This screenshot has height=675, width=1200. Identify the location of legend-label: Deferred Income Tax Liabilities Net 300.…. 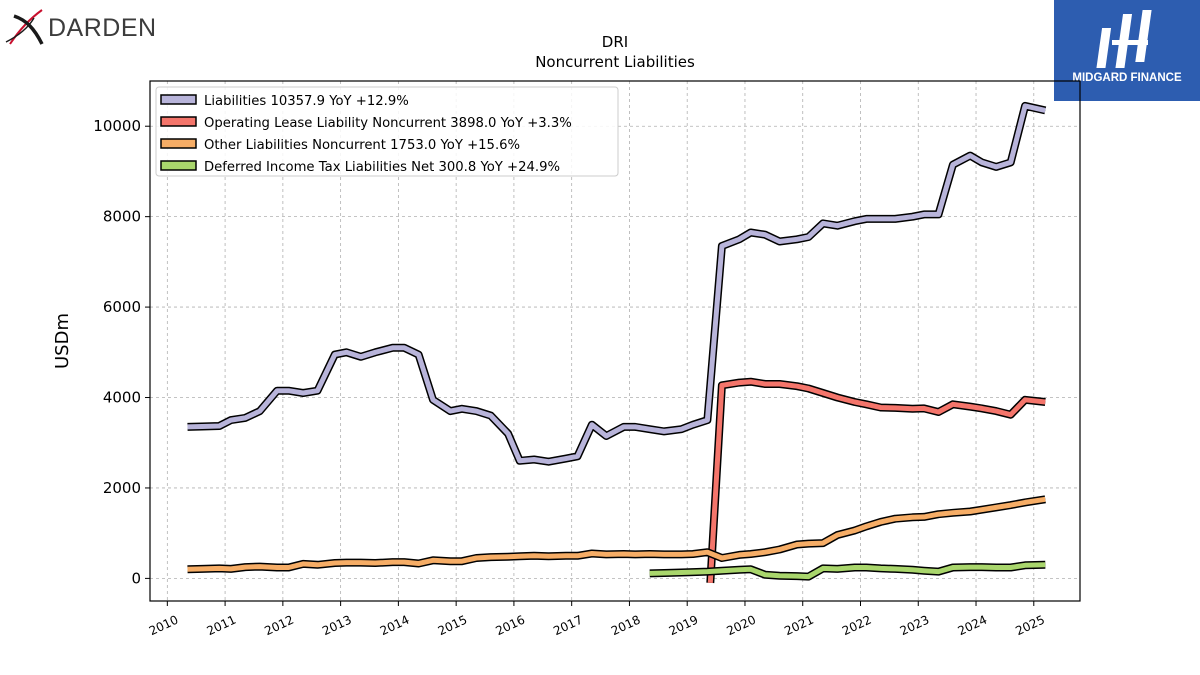
(382, 167).